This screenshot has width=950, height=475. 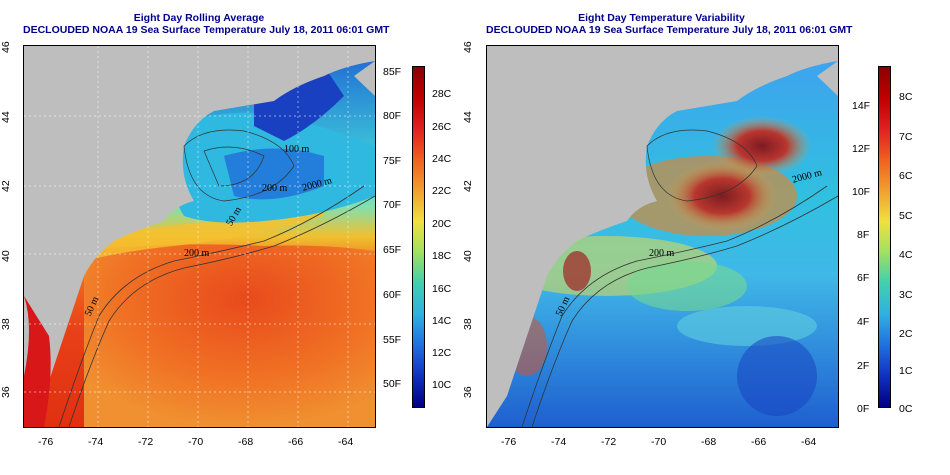 What do you see at coordinates (559, 442) in the screenshot?
I see `right-x-tick: -74` at bounding box center [559, 442].